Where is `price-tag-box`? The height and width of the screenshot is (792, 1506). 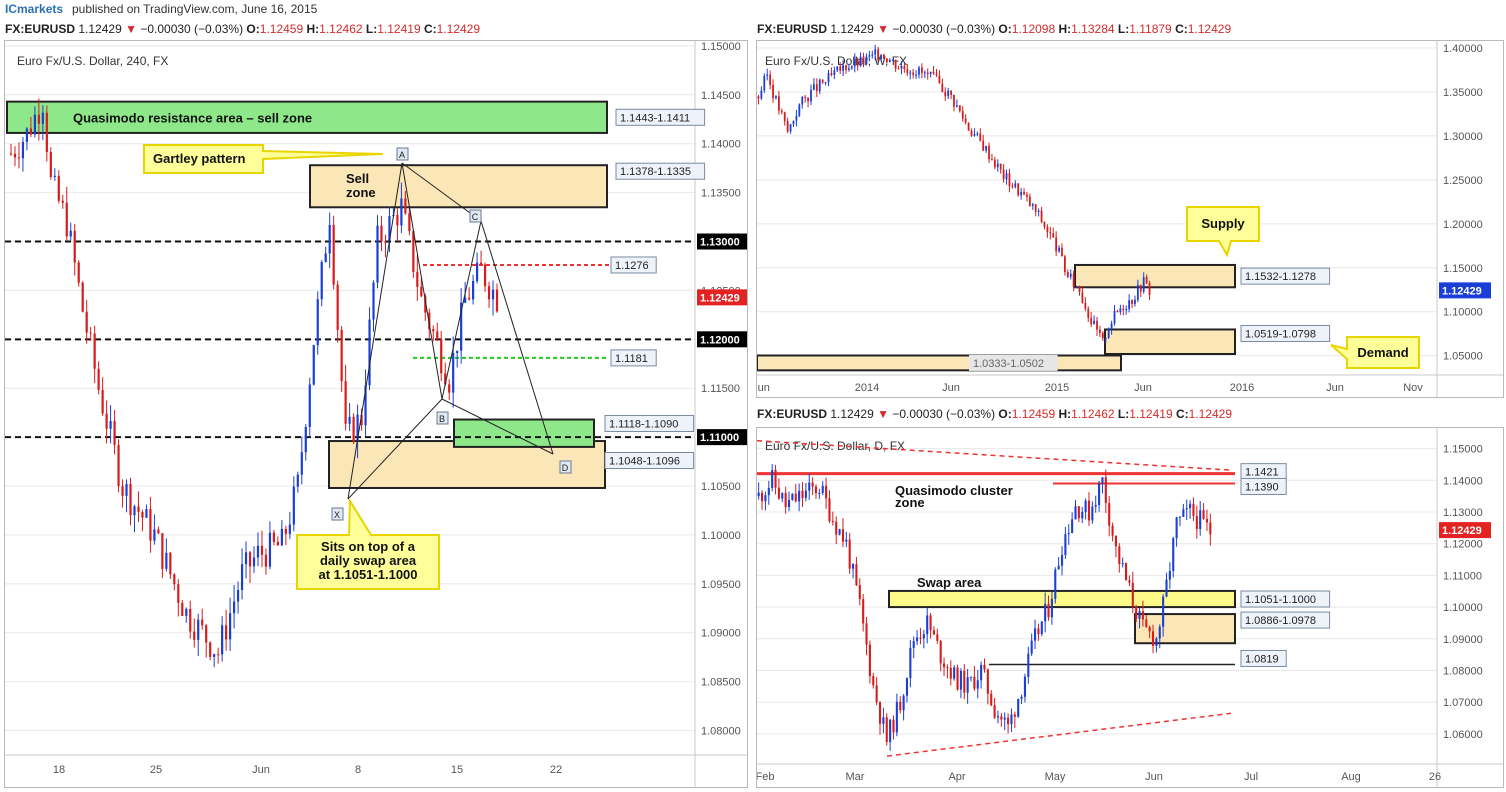
price-tag-box is located at coordinates (1285, 276).